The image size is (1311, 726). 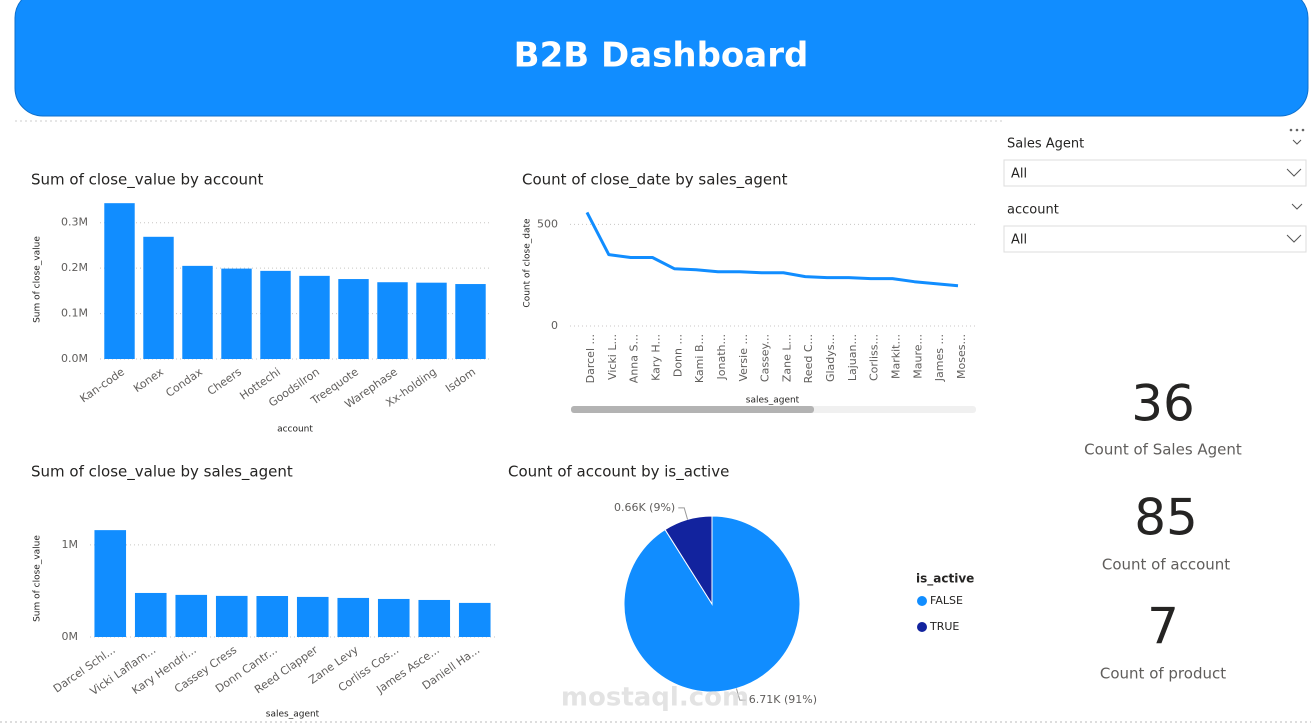 I want to click on y-tick-label: 0, so click(x=554, y=325).